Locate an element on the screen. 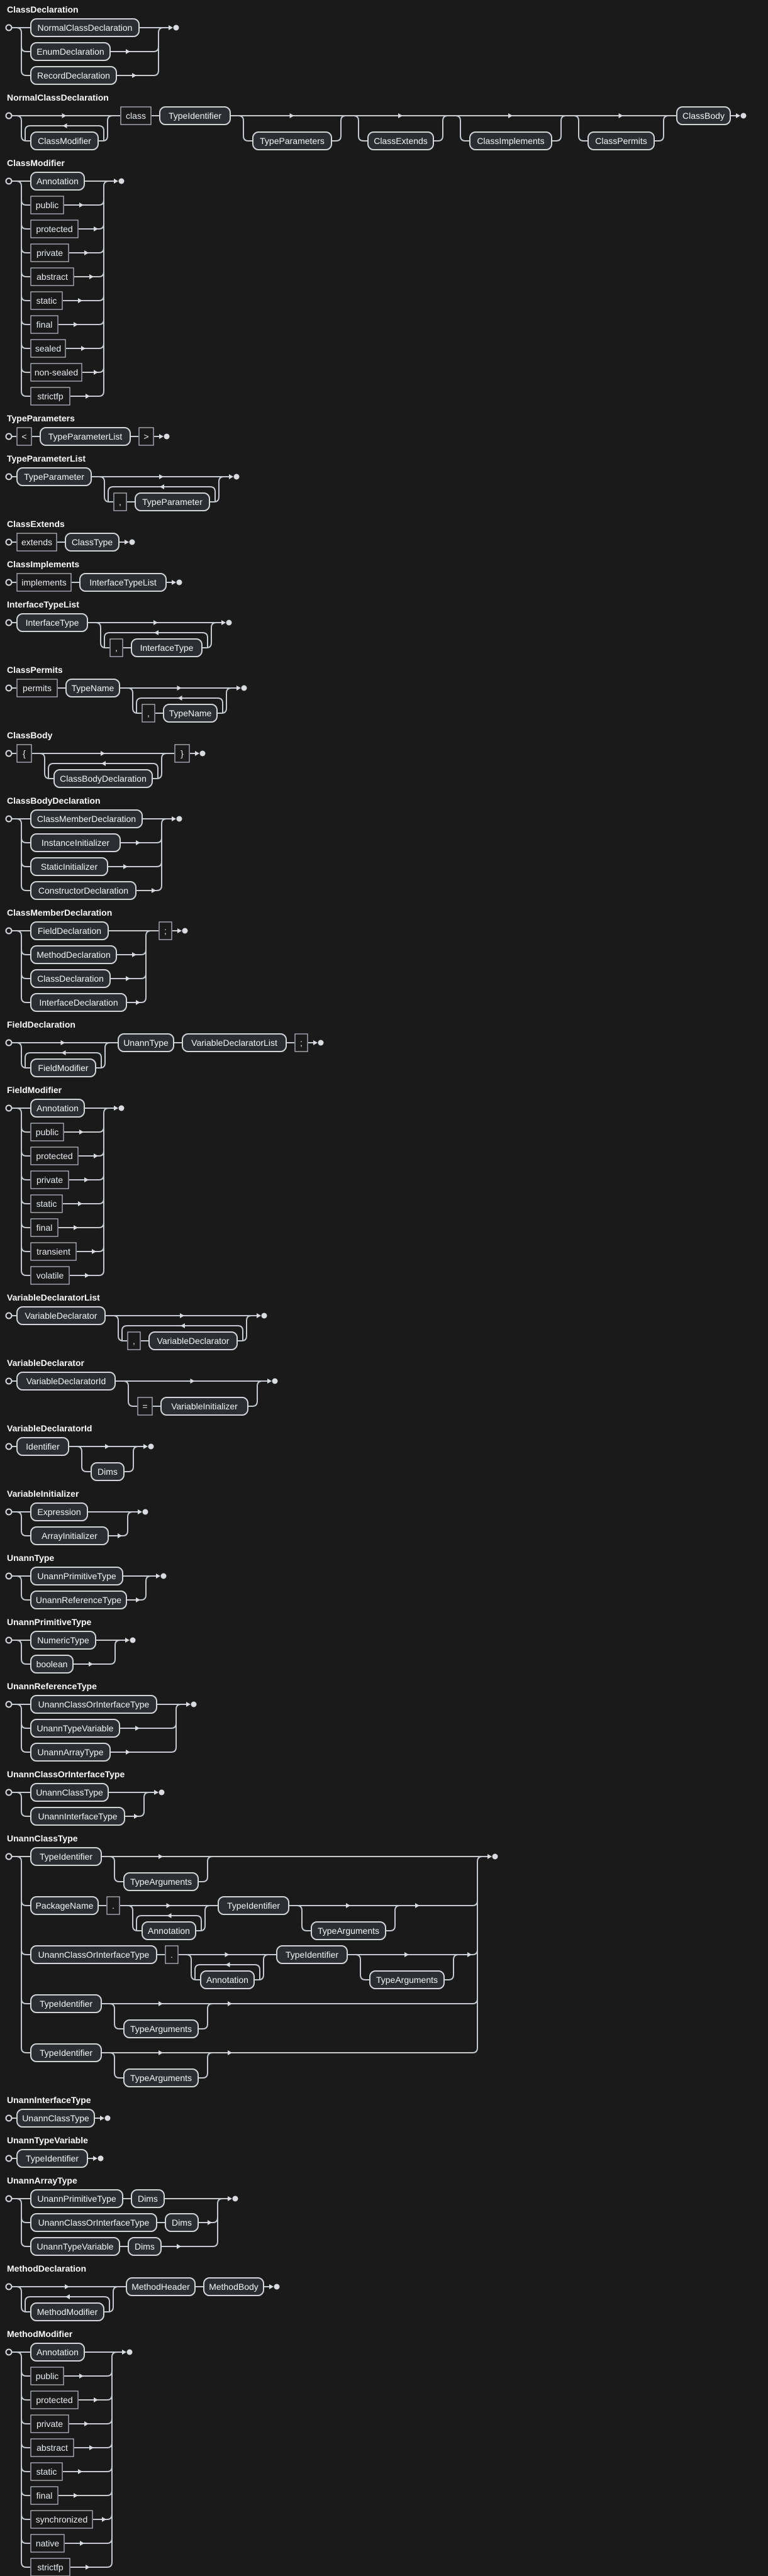 Image resolution: width=768 pixels, height=2576 pixels. node-label: UnannClassOrInterfaceType is located at coordinates (94, 1704).